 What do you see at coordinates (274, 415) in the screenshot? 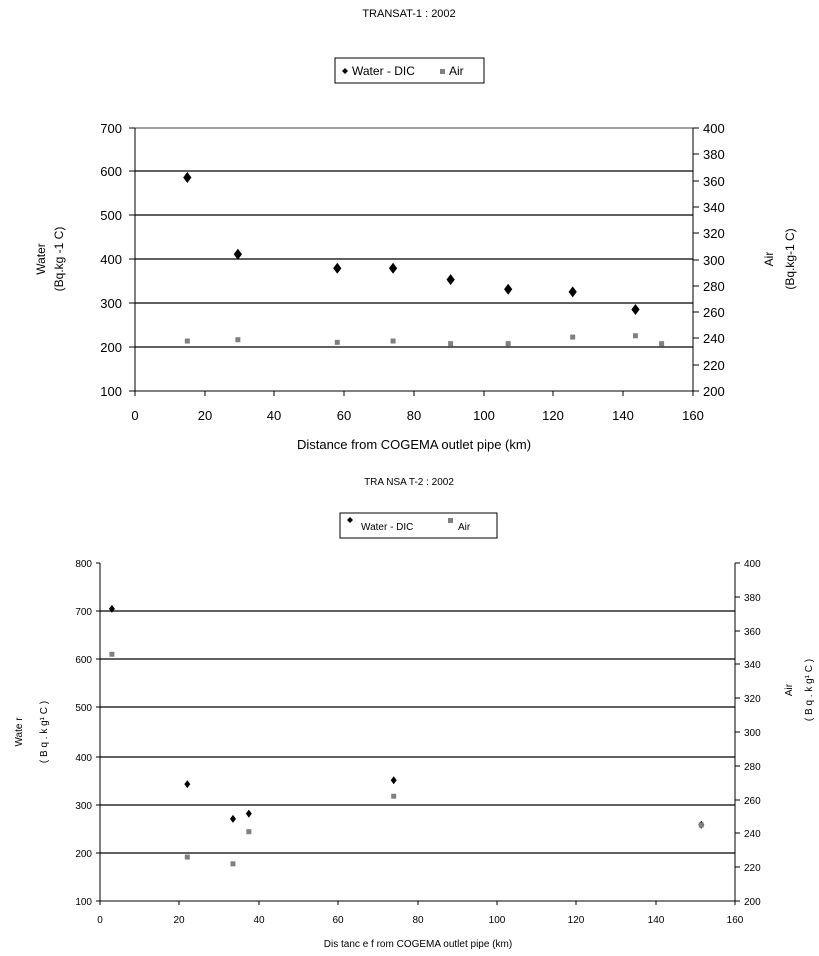
I see `chart-1-xtick-label: 40` at bounding box center [274, 415].